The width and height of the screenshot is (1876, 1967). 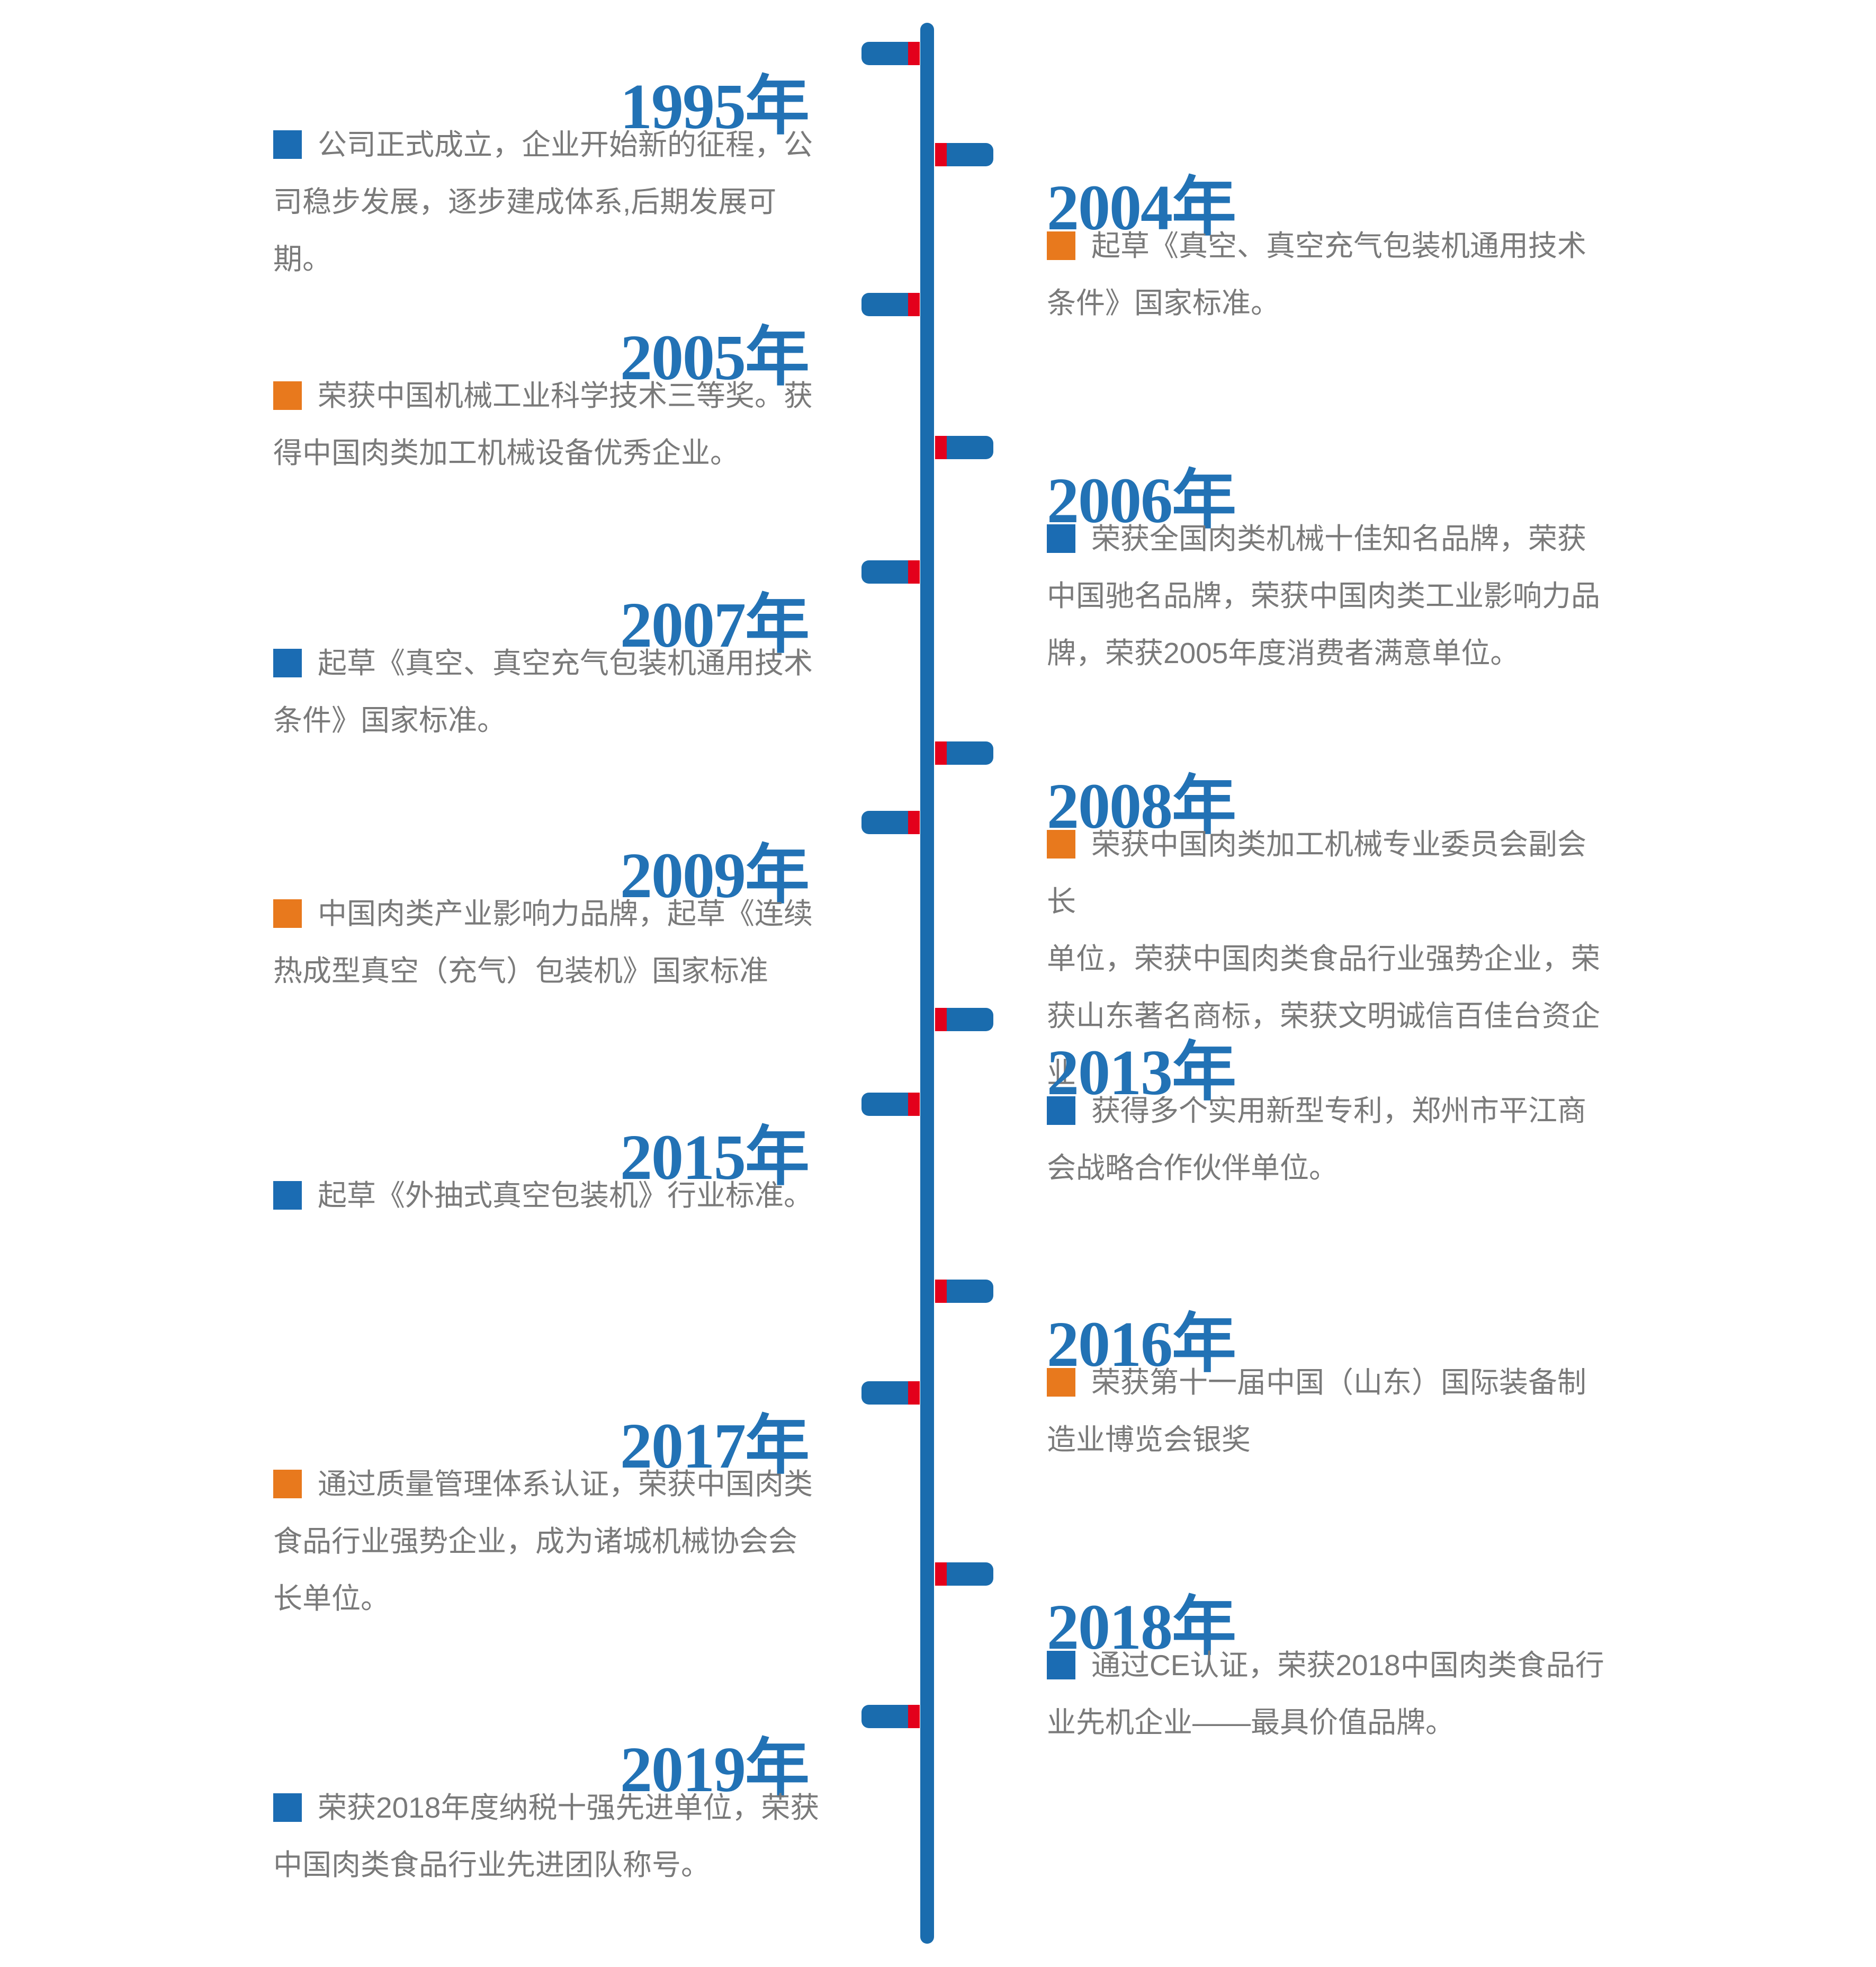 What do you see at coordinates (1327, 208) in the screenshot?
I see `year-label-2004: 2004年` at bounding box center [1327, 208].